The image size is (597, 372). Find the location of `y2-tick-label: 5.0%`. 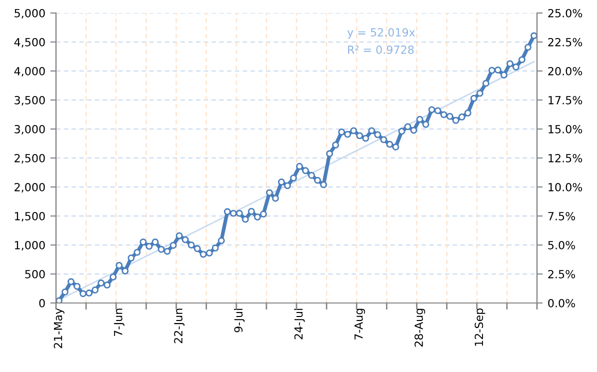

y2-tick-label: 5.0% is located at coordinates (562, 245).